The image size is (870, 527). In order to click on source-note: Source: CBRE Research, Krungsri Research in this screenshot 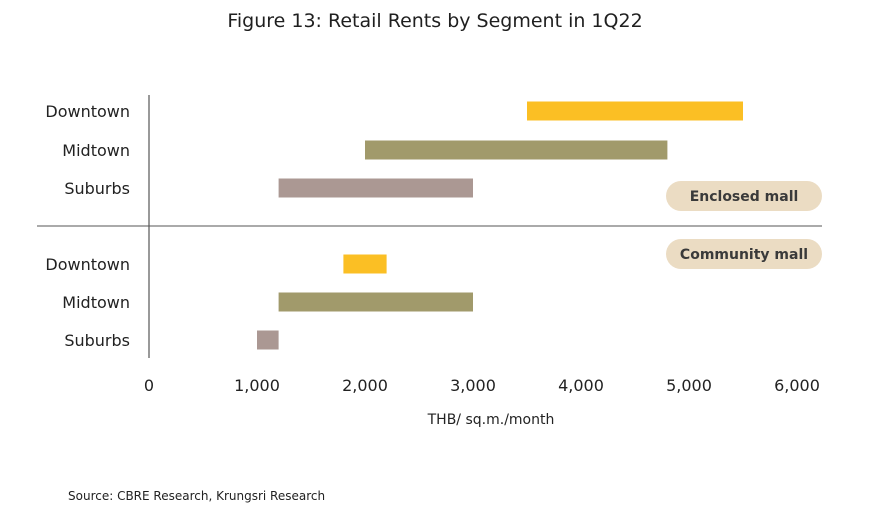, I will do `click(197, 496)`.